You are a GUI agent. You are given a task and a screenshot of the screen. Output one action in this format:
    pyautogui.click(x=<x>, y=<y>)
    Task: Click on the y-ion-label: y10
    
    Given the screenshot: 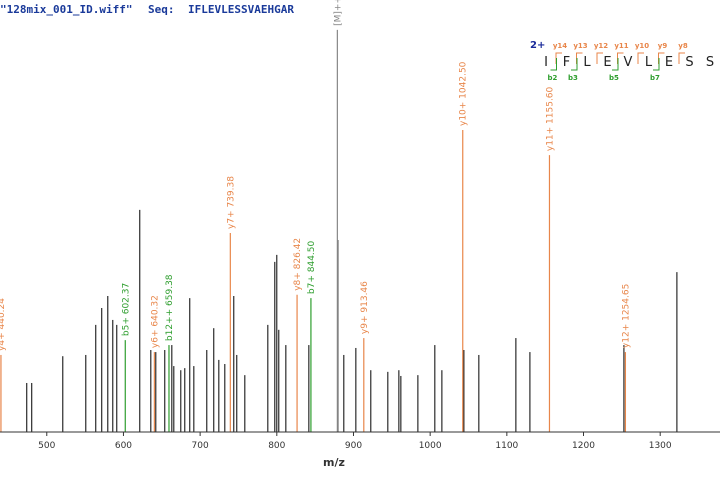 What is the action you would take?
    pyautogui.click(x=642, y=46)
    